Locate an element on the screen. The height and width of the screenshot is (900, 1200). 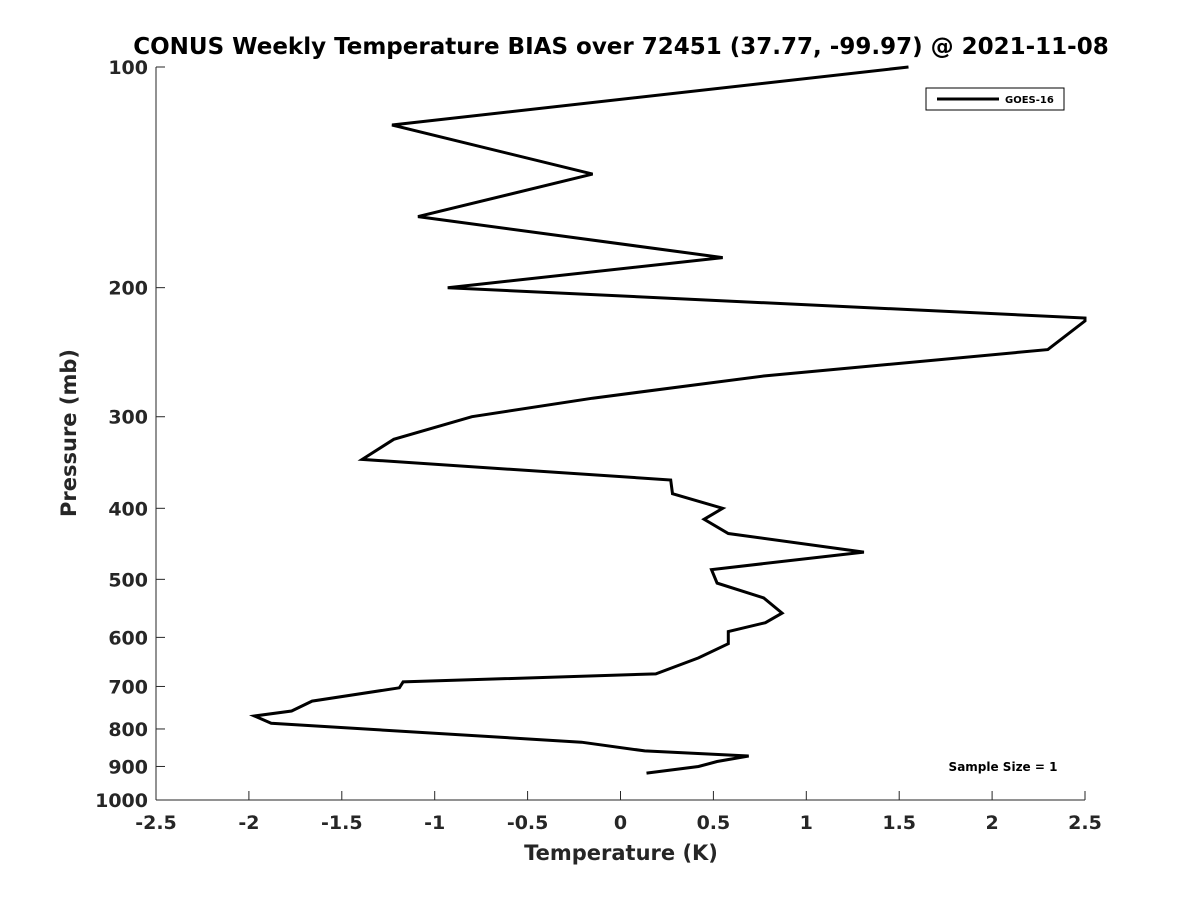
x-tick-label: -0.5 is located at coordinates (528, 823).